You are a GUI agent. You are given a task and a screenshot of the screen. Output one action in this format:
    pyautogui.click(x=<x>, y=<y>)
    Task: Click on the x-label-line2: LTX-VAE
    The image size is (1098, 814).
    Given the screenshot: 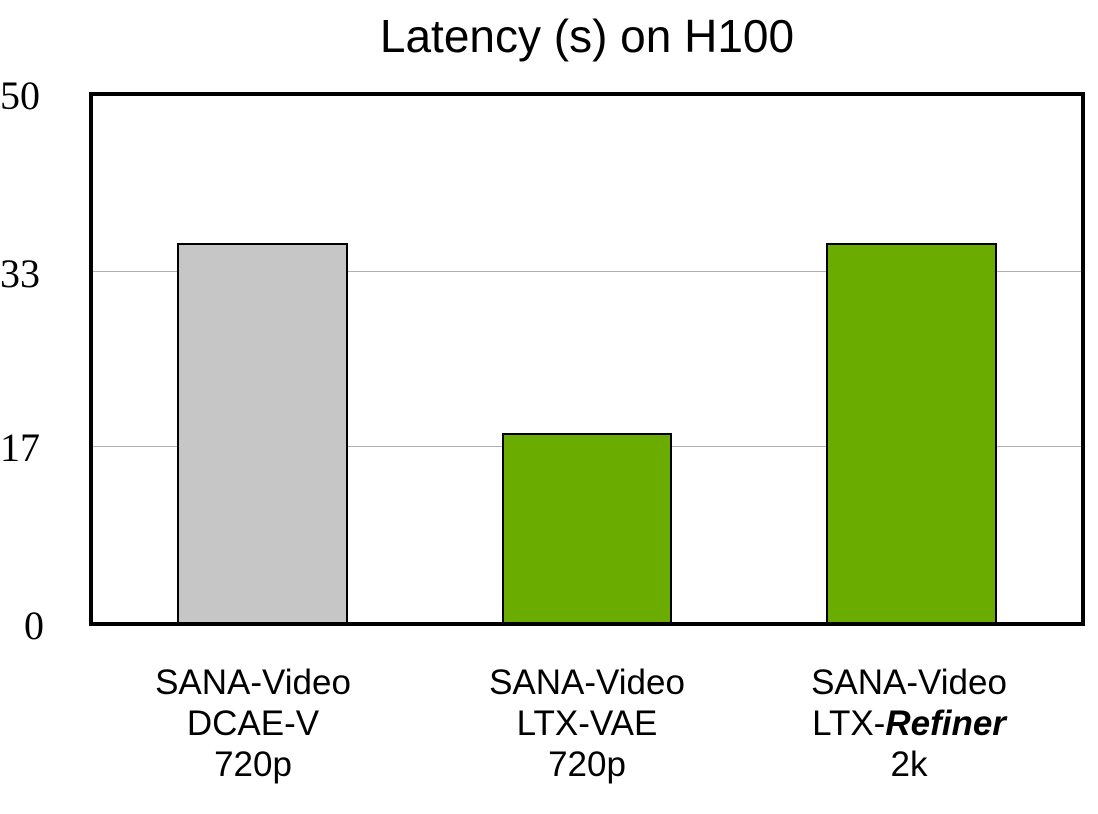 What is the action you would take?
    pyautogui.click(x=587, y=723)
    